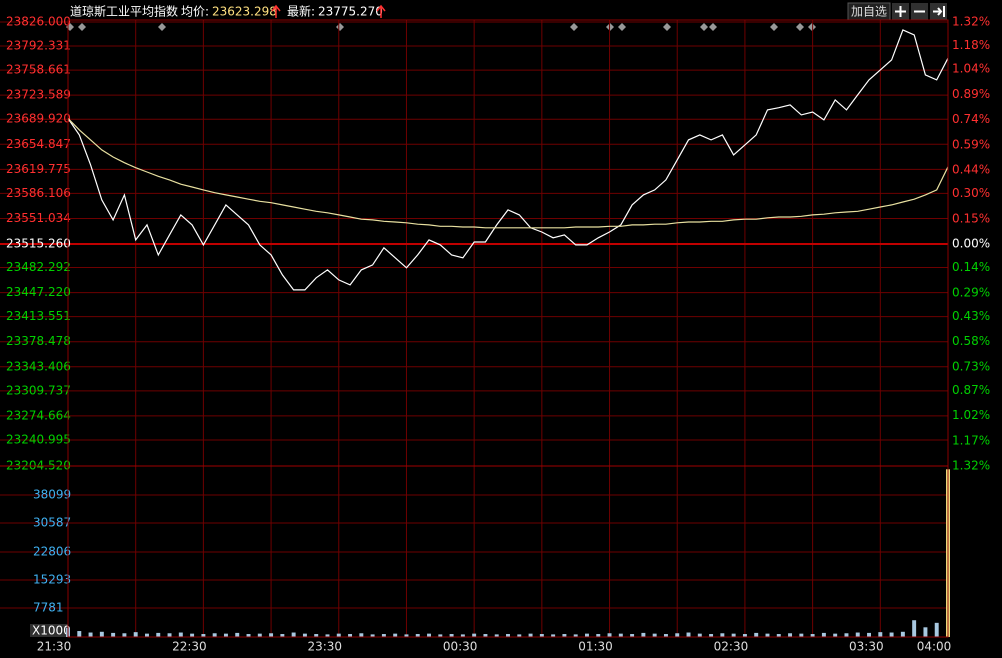 This screenshot has height=658, width=1002. I want to click on y2-tick-label: 0.00%, so click(971, 244).